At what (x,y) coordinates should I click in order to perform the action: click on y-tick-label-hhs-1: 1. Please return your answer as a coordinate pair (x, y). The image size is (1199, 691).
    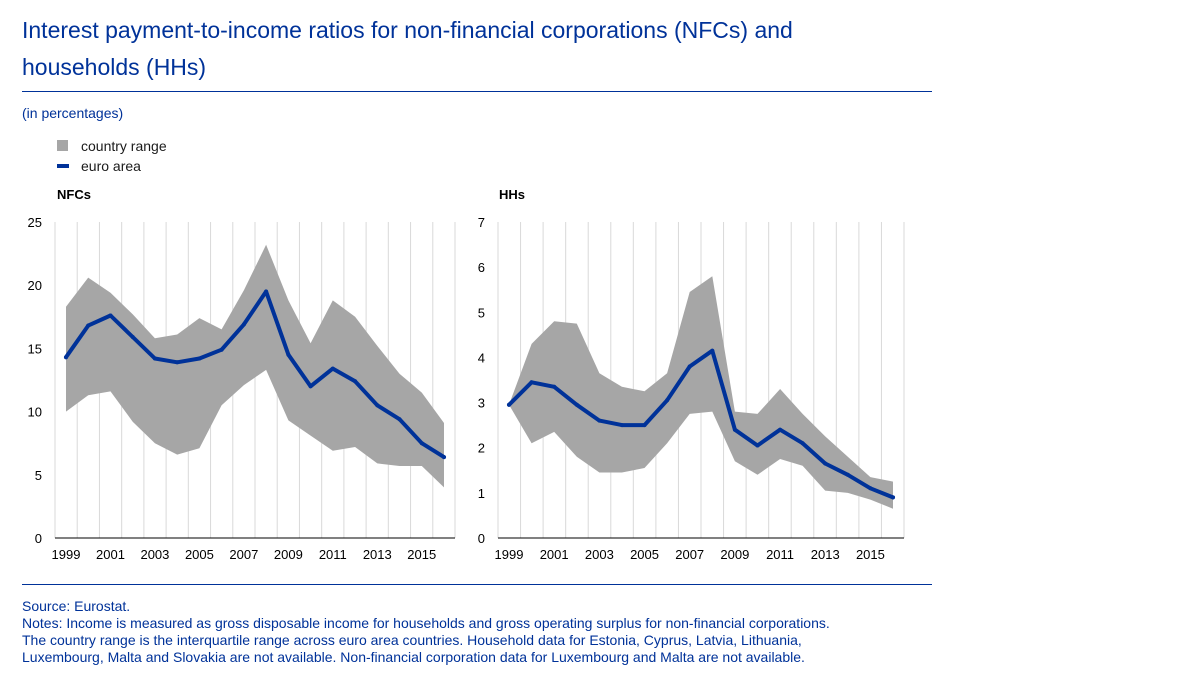
    Looking at the image, I should click on (481, 493).